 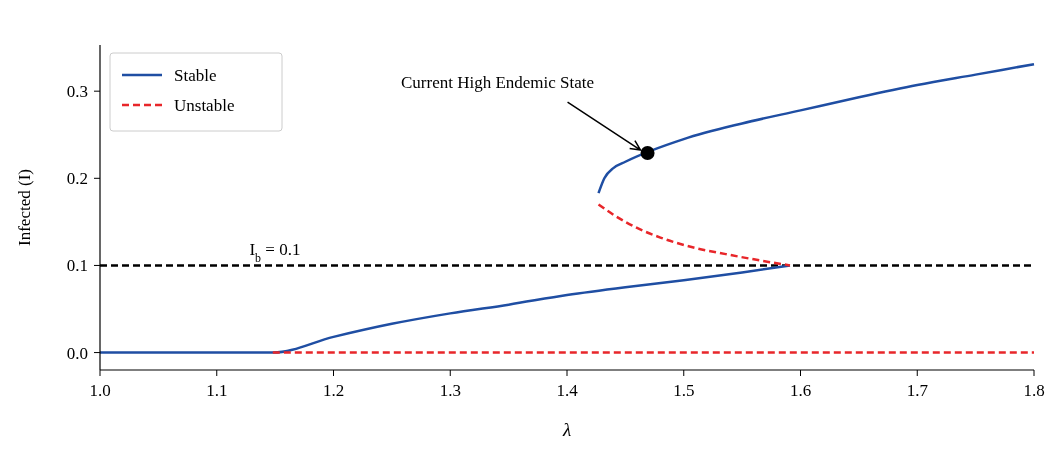 What do you see at coordinates (684, 390) in the screenshot?
I see `x-tick-label: 1.5` at bounding box center [684, 390].